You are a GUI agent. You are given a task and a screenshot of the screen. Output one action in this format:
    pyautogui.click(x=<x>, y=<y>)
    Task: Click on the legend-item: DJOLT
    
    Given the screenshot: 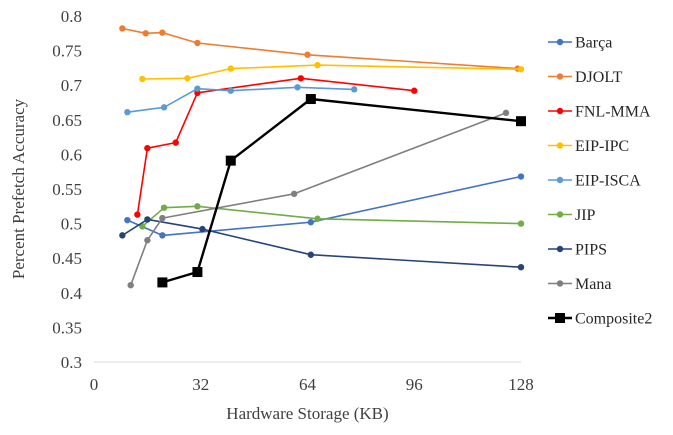 What is the action you would take?
    pyautogui.click(x=585, y=77)
    